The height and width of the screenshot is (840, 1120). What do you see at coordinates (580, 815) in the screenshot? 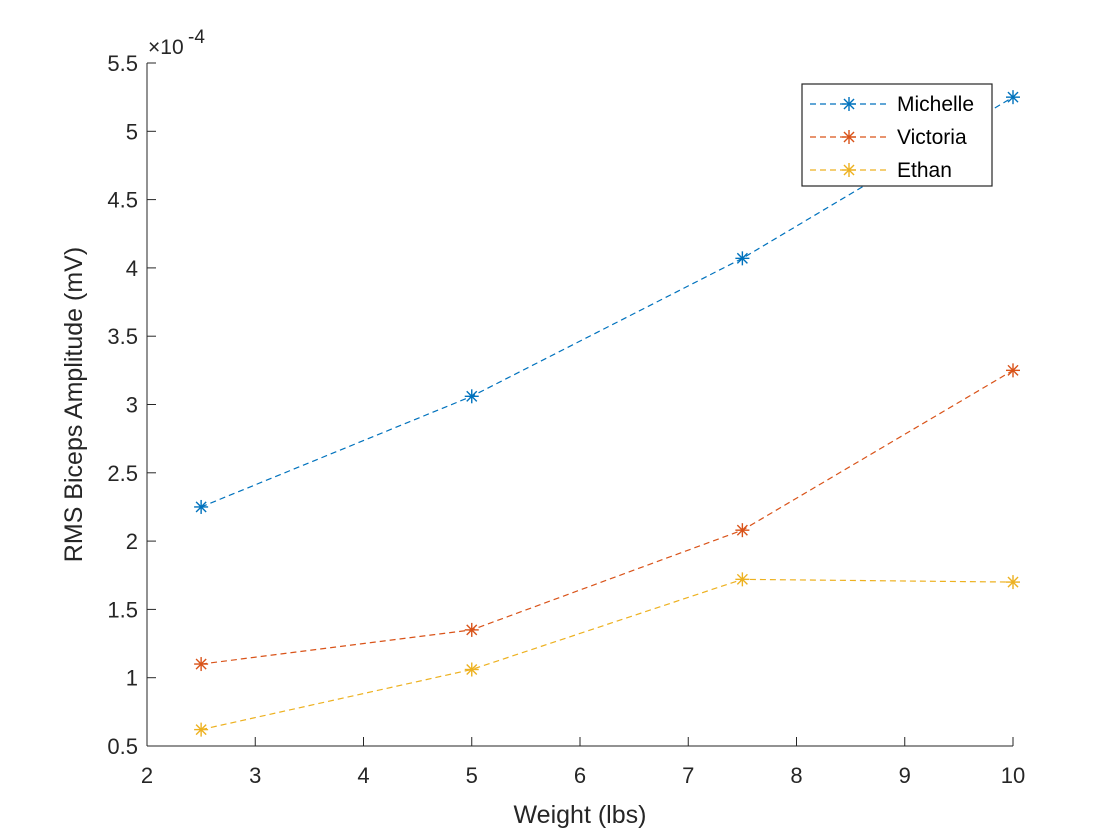
I see `x-axis-label: Weight (lbs)` at bounding box center [580, 815].